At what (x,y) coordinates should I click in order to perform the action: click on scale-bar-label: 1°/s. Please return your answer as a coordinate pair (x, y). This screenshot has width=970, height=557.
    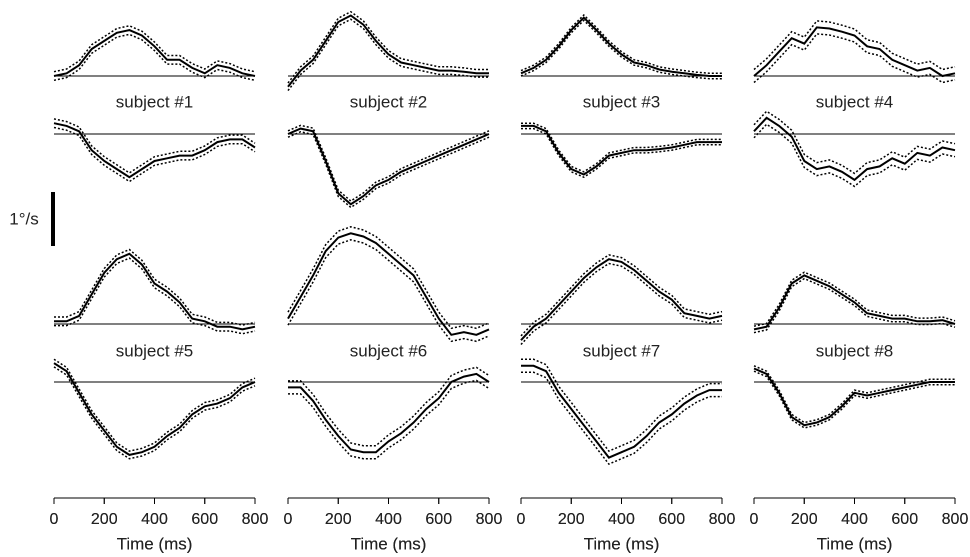
    Looking at the image, I should click on (23, 218).